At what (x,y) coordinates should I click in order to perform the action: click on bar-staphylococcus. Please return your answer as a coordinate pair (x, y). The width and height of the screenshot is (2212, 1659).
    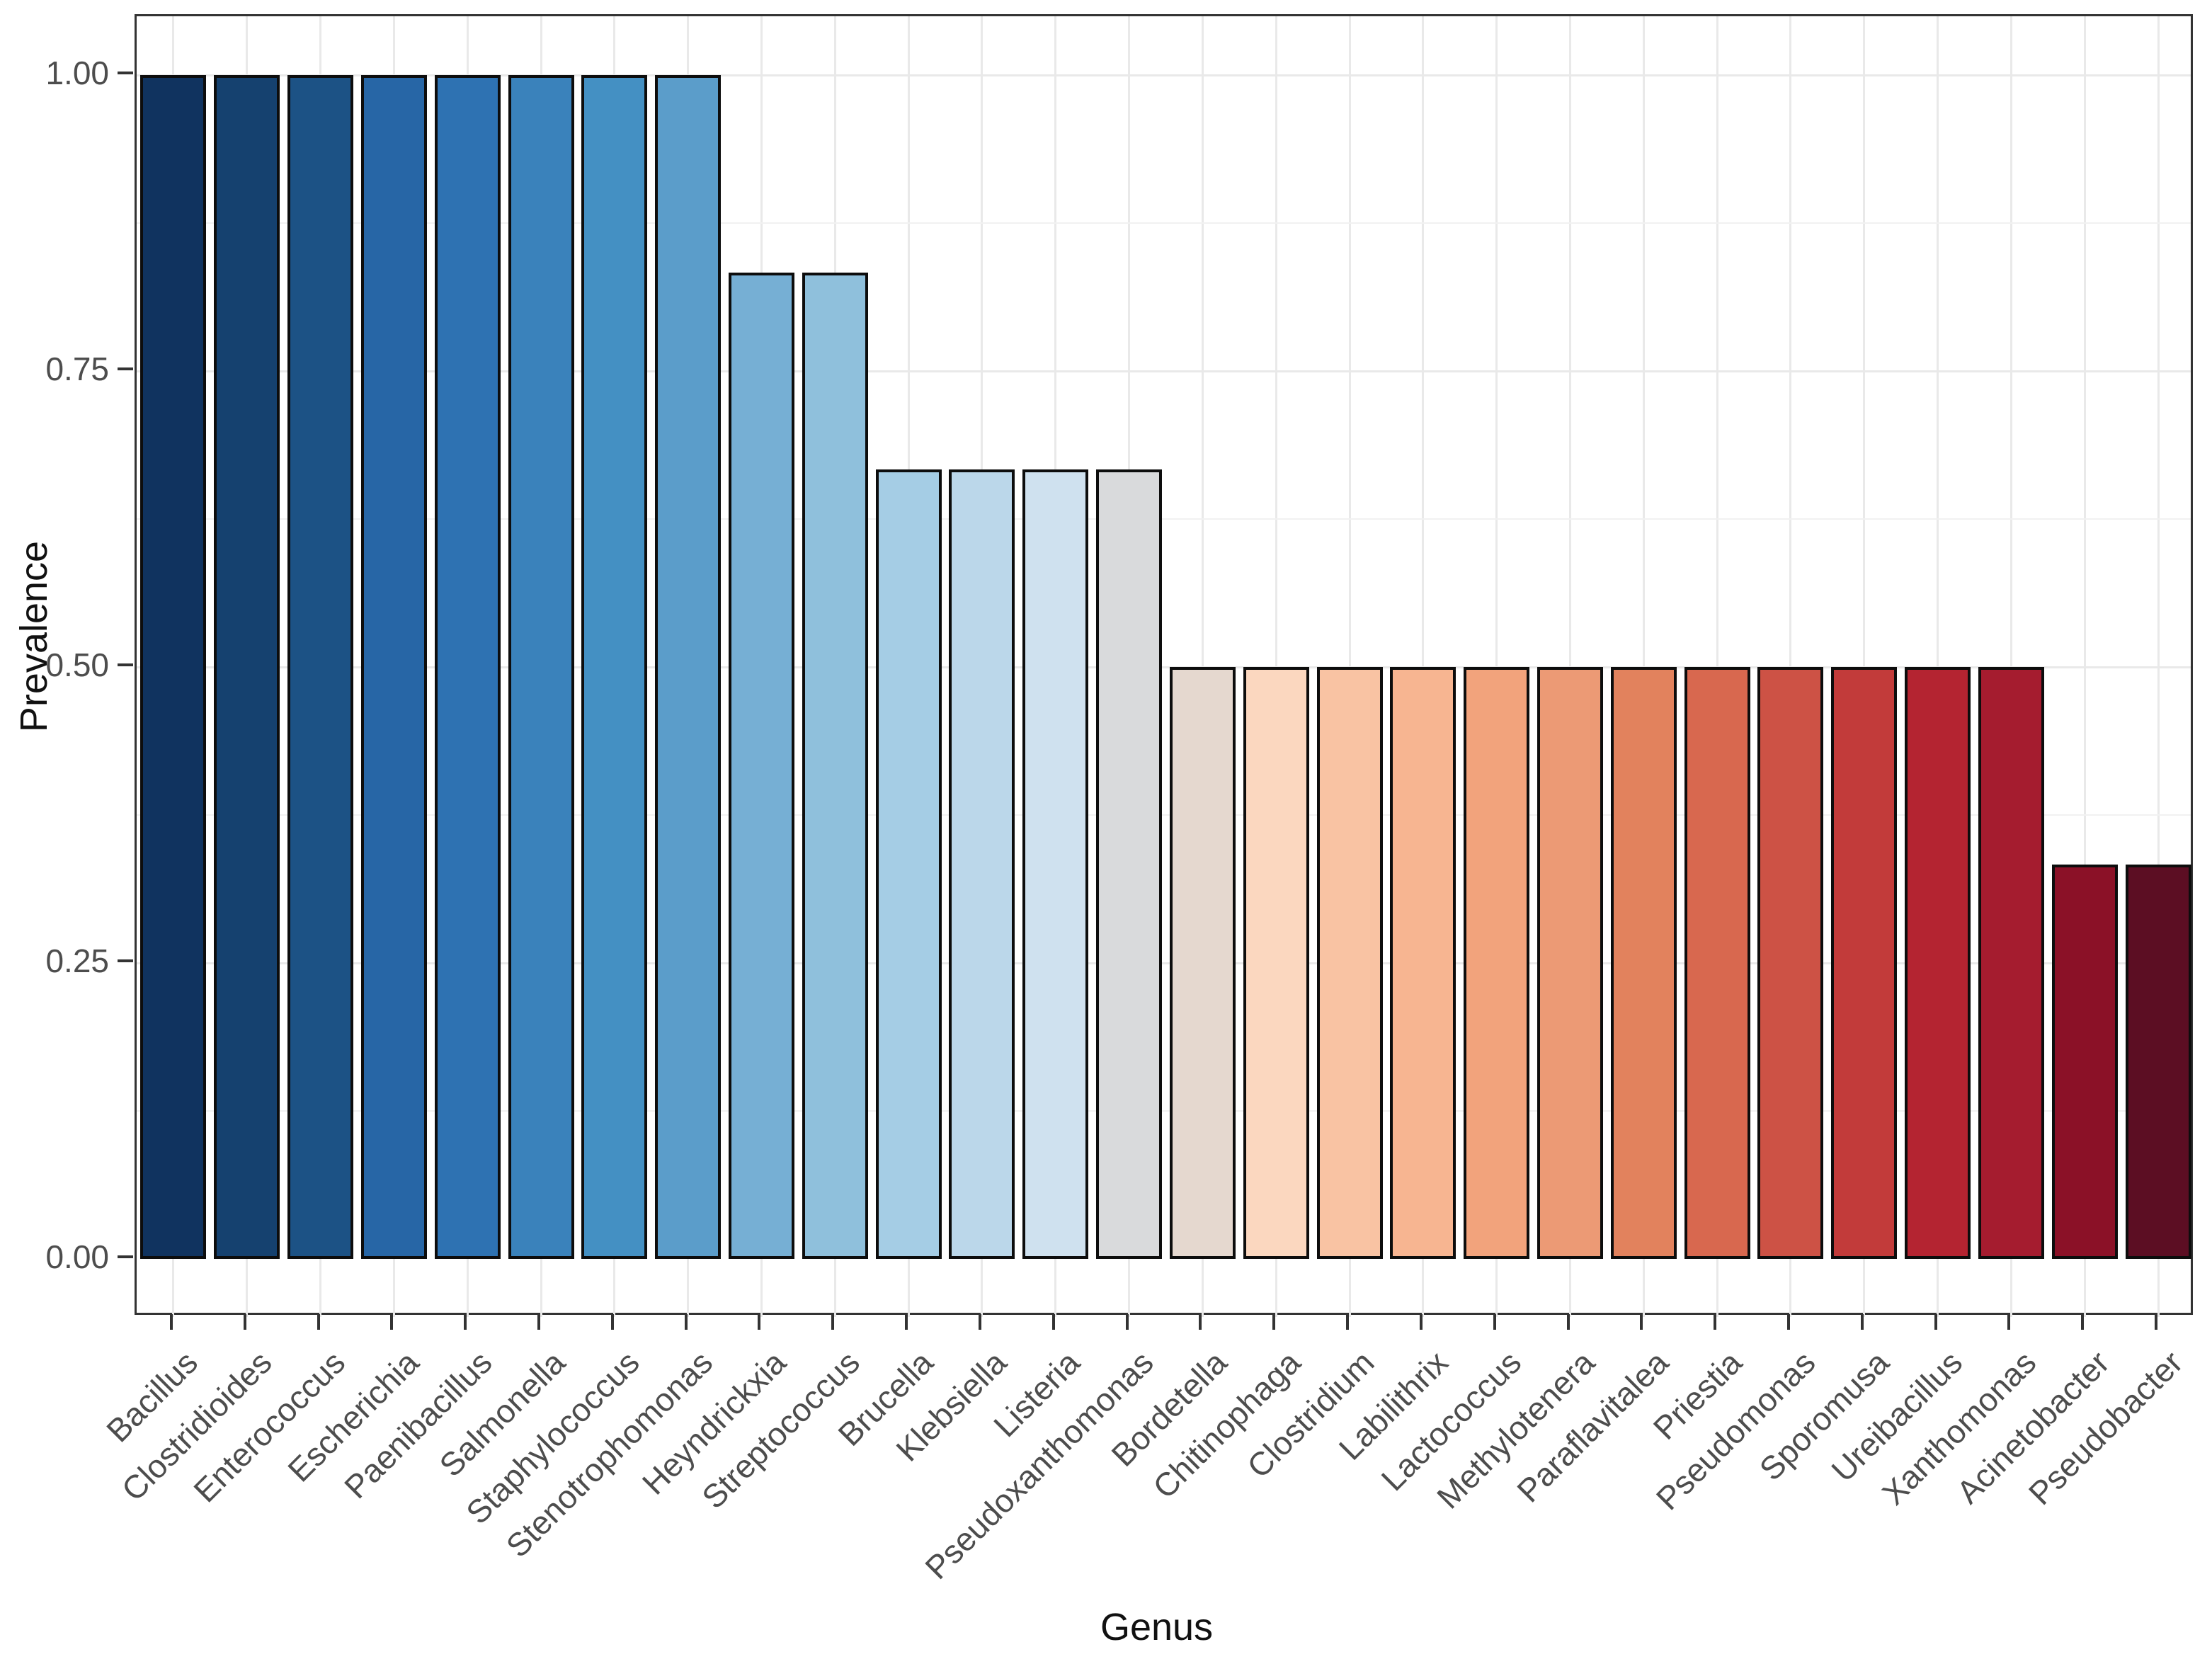
    Looking at the image, I should click on (614, 667).